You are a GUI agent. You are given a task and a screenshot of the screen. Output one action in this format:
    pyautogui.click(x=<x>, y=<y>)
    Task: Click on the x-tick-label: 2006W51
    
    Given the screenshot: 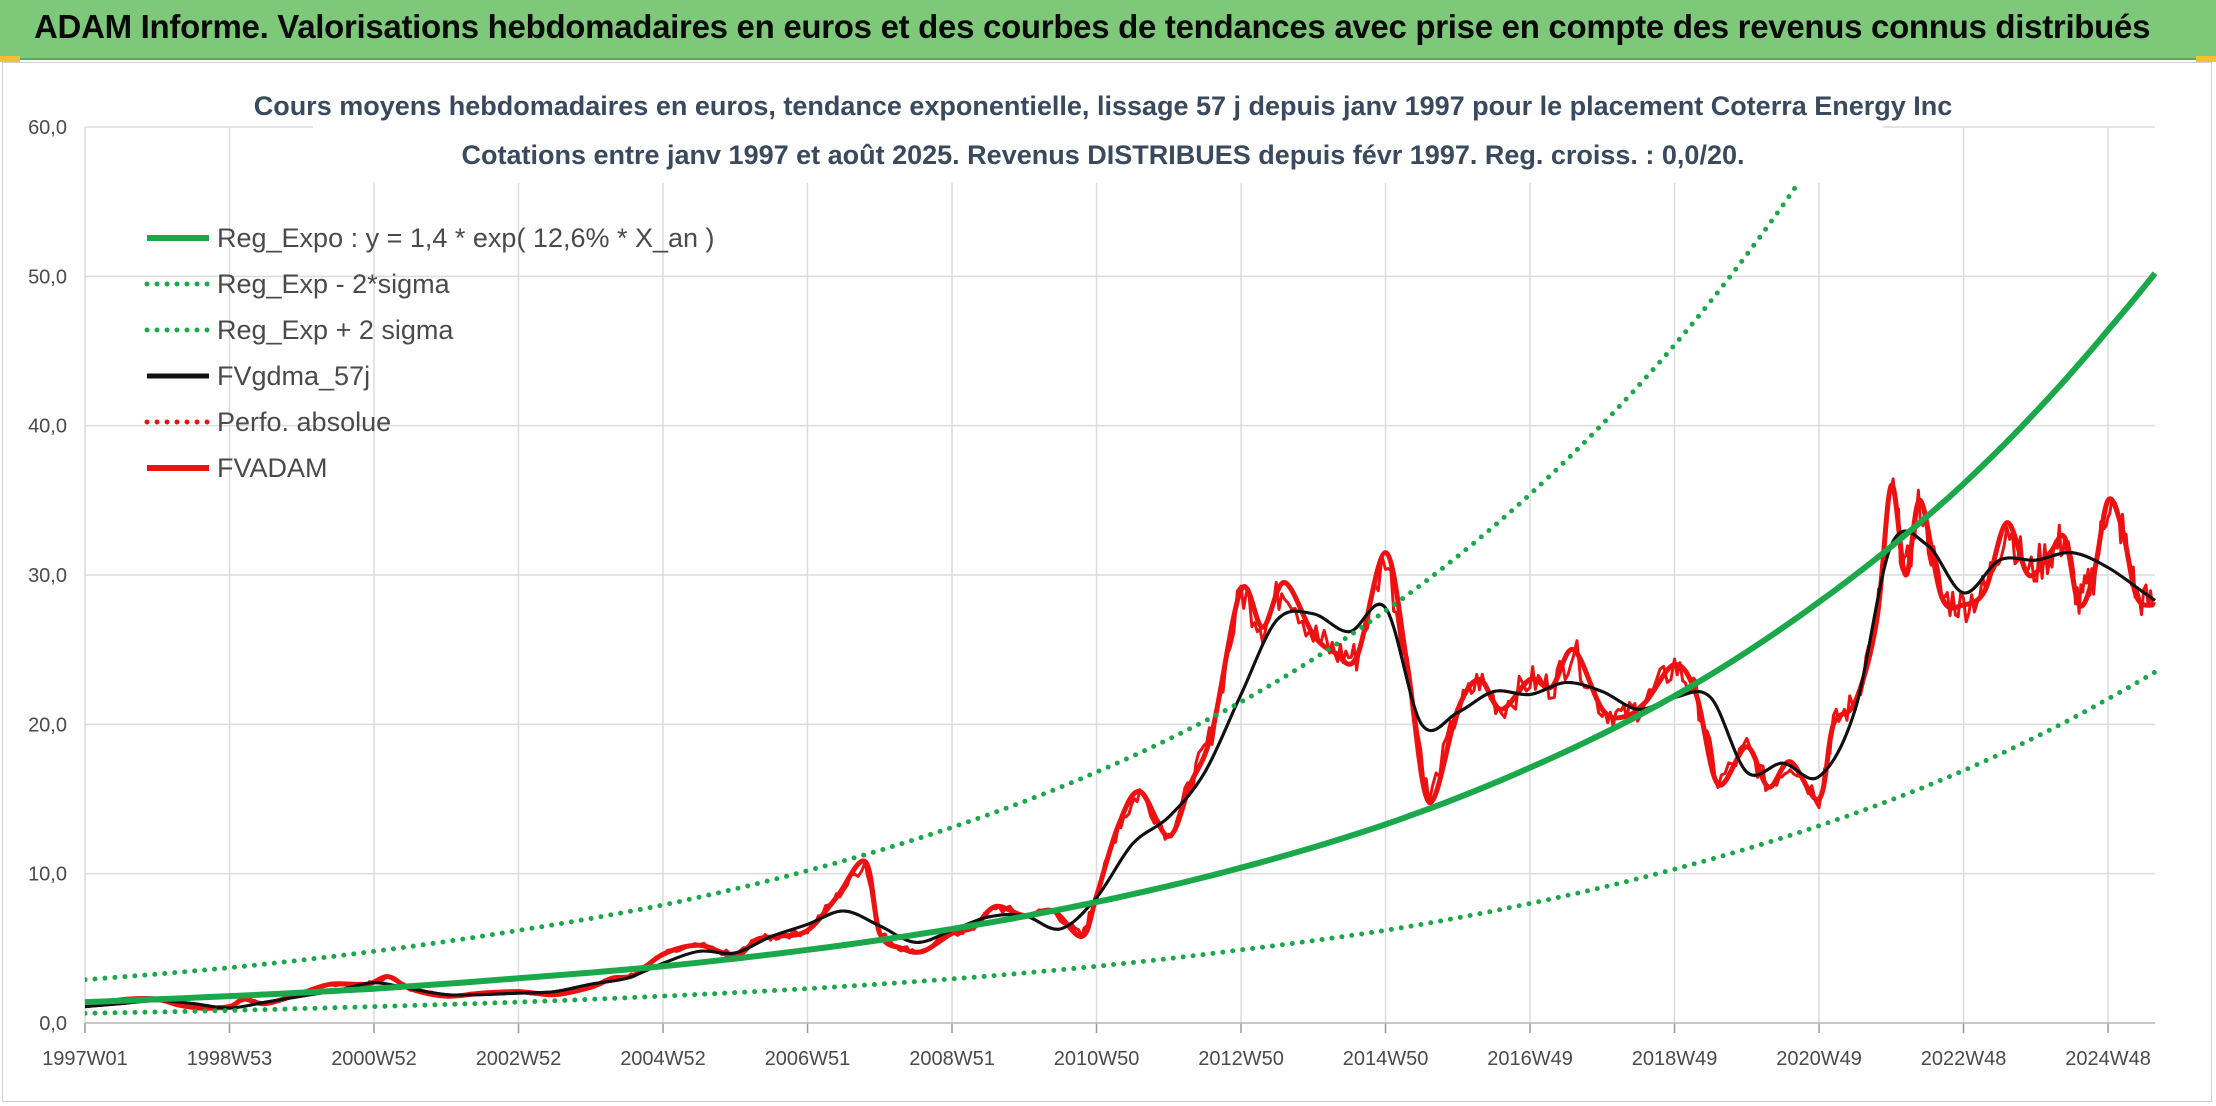 What is the action you would take?
    pyautogui.click(x=808, y=1059)
    